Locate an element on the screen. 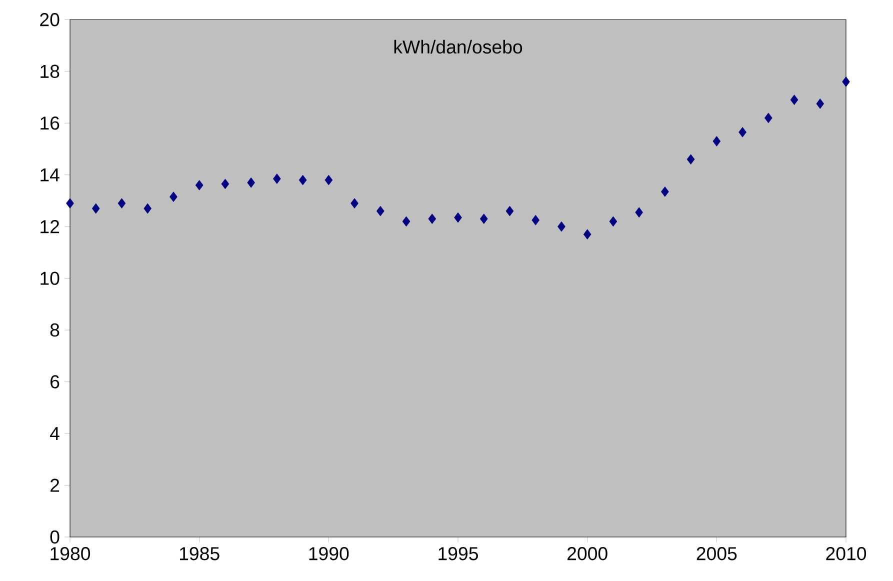 The height and width of the screenshot is (581, 893). y-tick-label: 10 is located at coordinates (50, 278).